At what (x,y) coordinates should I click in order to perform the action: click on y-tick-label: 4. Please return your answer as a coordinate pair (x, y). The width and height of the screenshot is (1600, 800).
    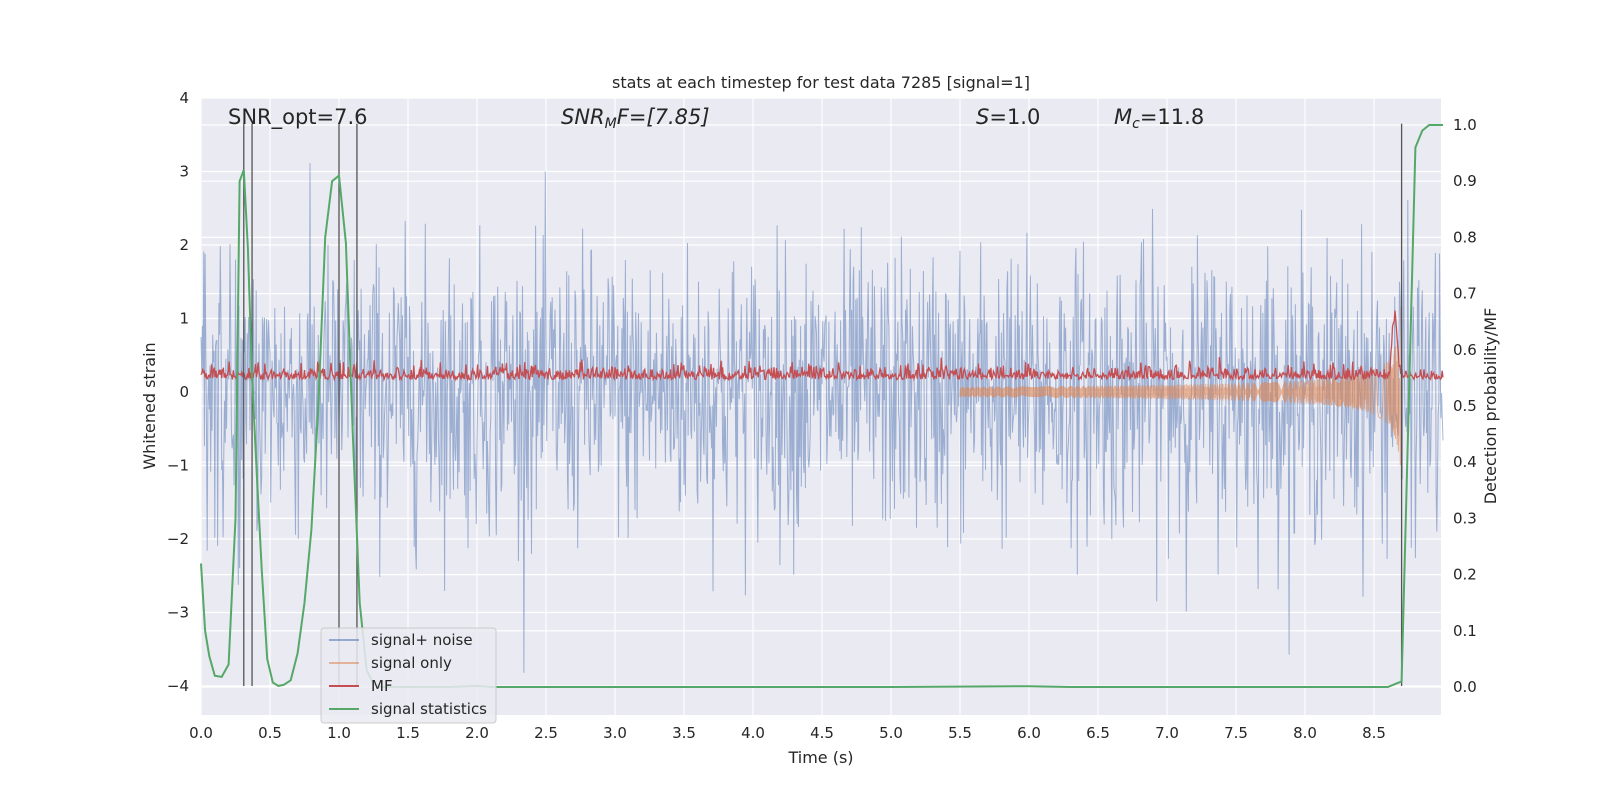
    Looking at the image, I should click on (184, 98).